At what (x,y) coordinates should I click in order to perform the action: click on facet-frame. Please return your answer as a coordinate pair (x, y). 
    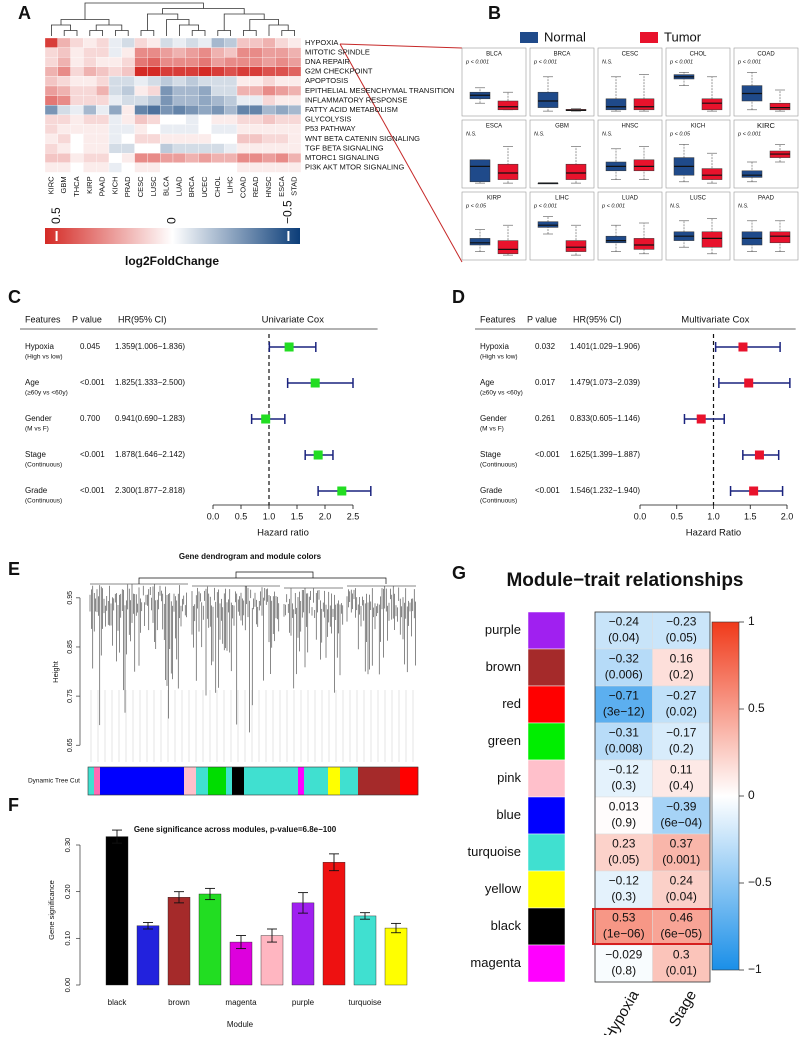
    Looking at the image, I should click on (766, 226).